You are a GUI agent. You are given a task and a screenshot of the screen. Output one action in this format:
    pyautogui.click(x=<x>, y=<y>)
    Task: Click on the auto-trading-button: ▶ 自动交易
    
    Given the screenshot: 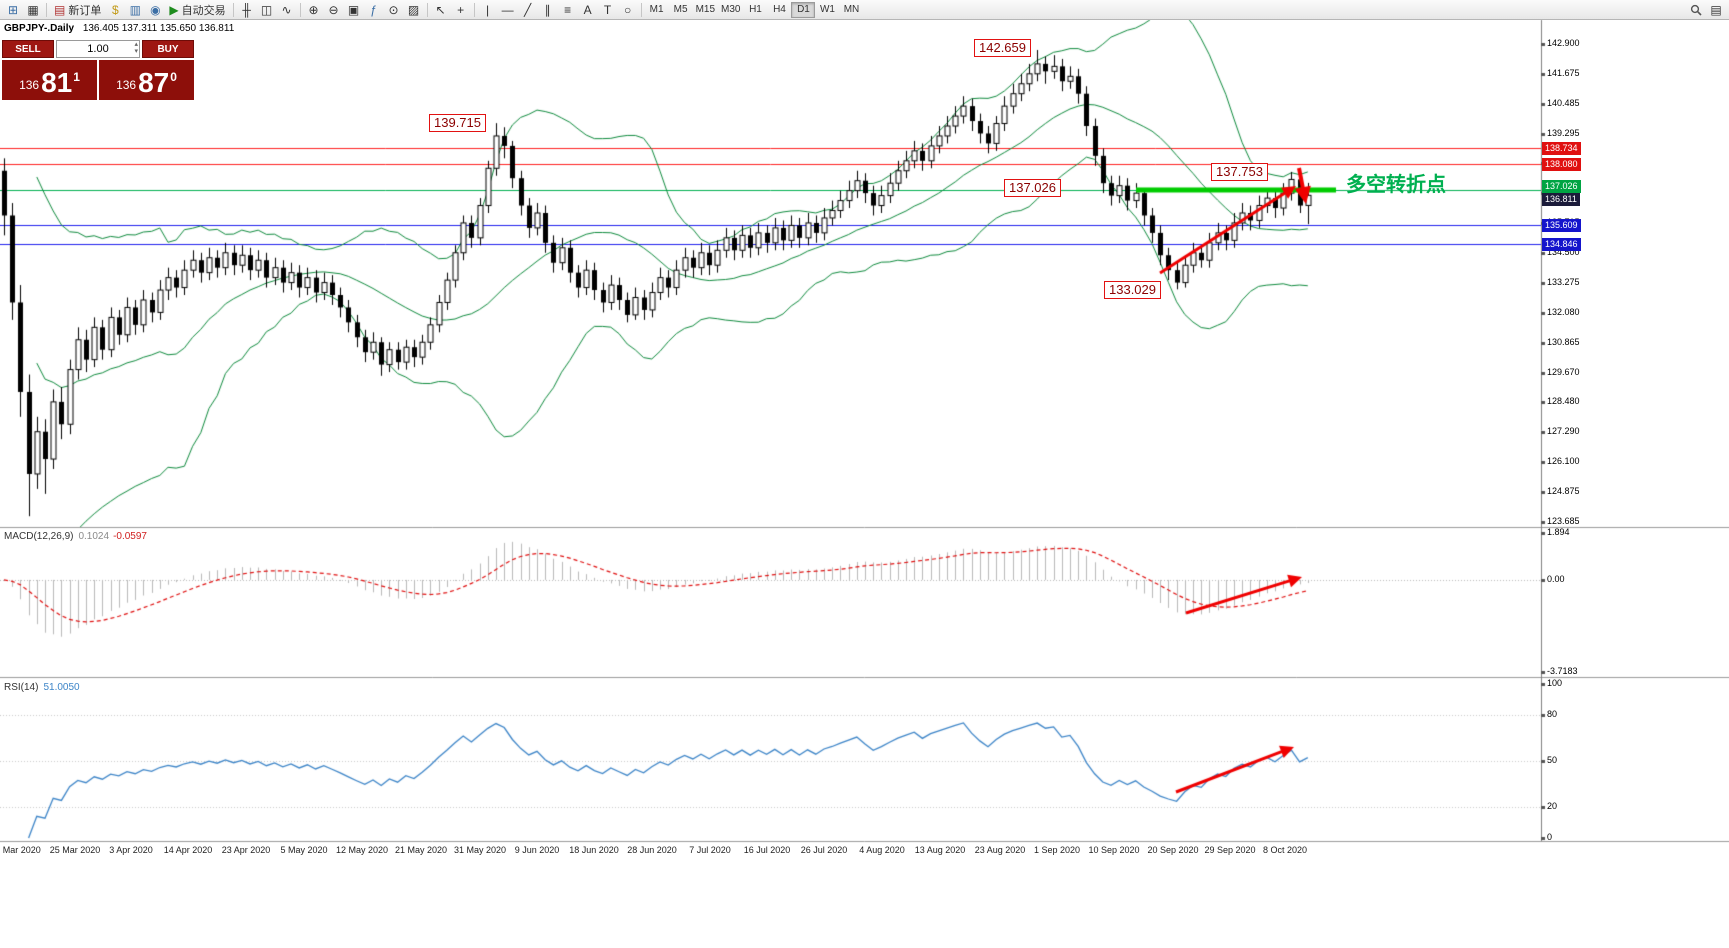 What is the action you would take?
    pyautogui.click(x=197, y=10)
    